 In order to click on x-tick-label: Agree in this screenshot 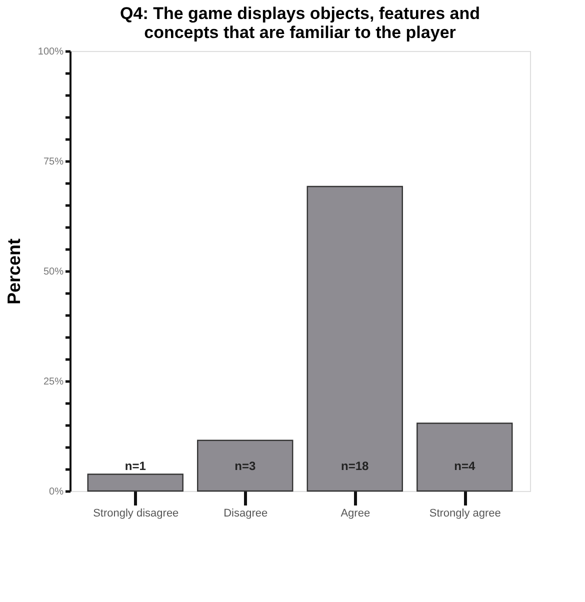, I will do `click(355, 514)`.